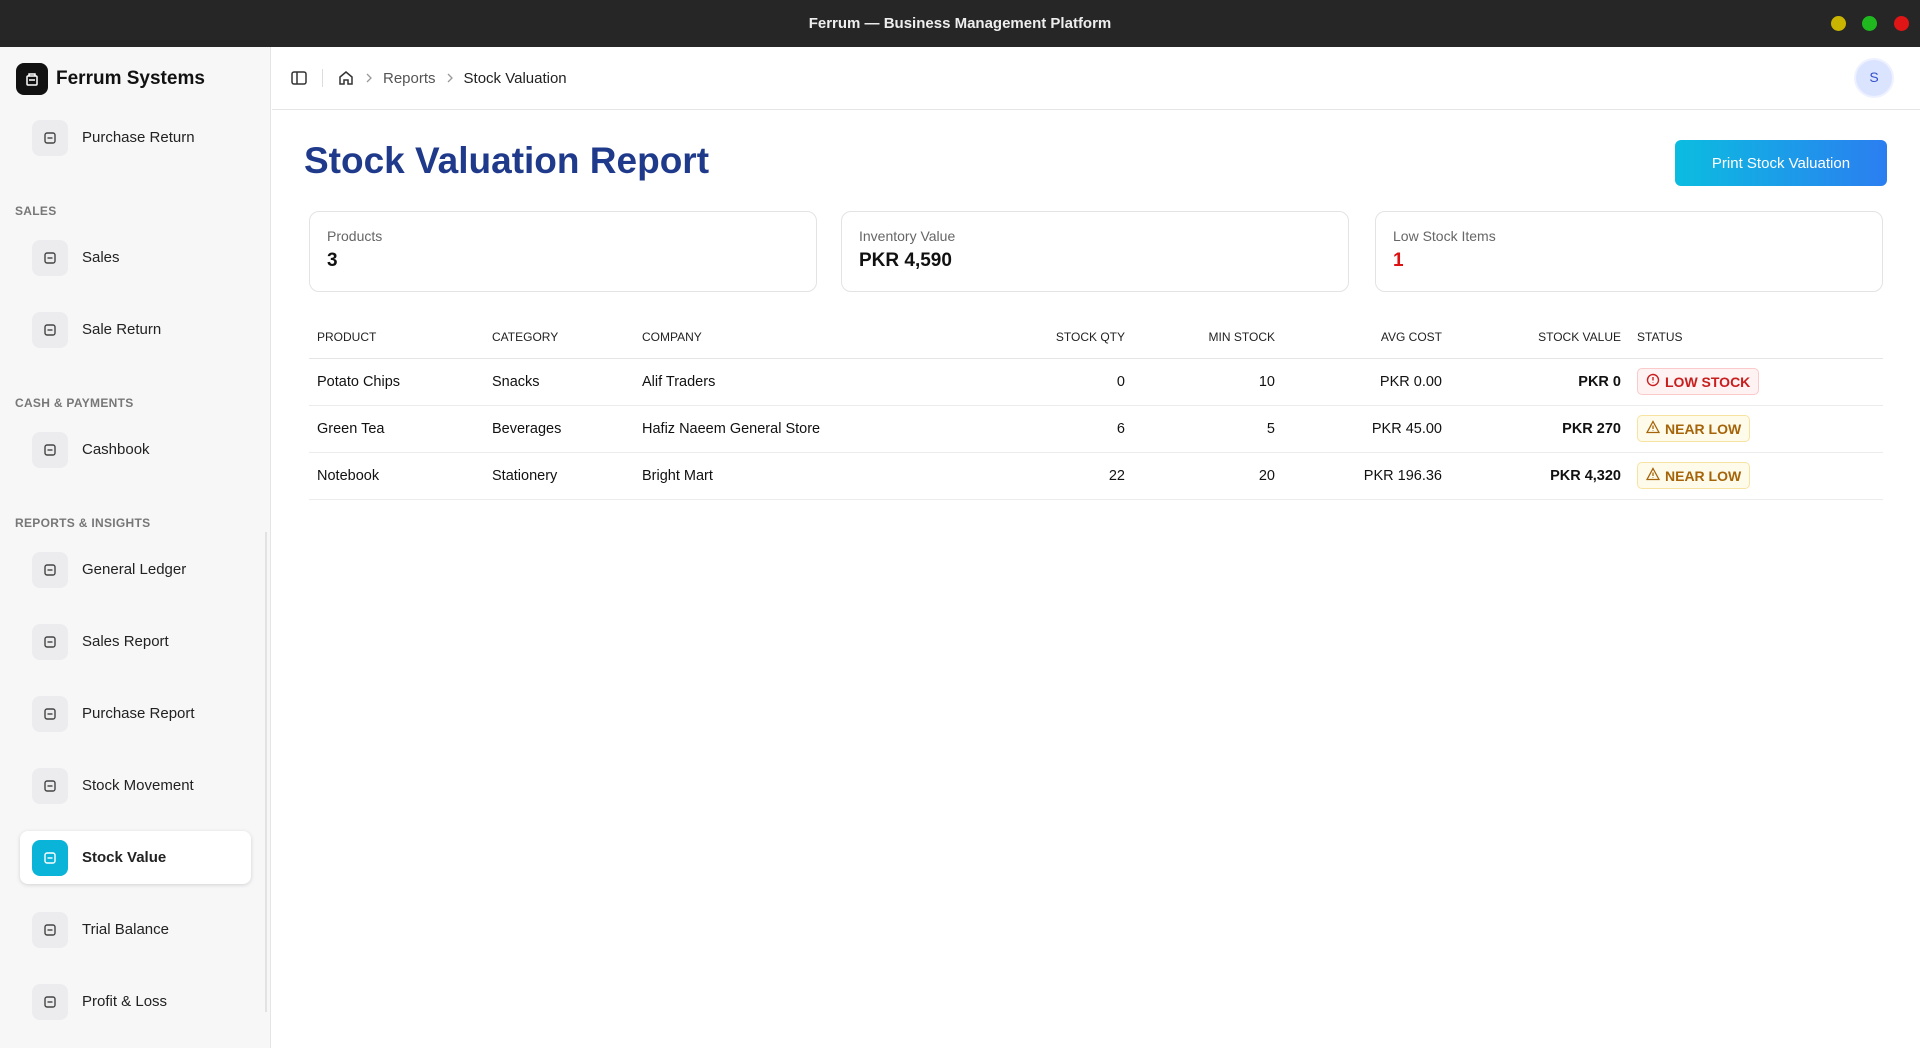 This screenshot has height=1048, width=1920. I want to click on minimize, so click(1838, 23).